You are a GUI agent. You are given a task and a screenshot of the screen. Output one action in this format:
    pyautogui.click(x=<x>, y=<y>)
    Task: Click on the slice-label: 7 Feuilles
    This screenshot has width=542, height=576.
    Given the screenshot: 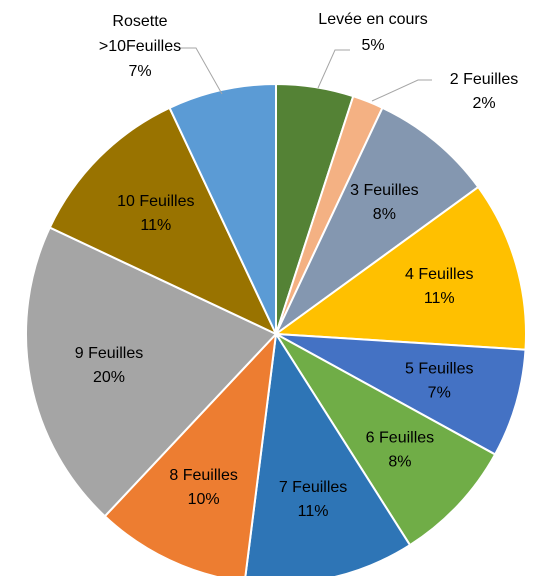 What is the action you would take?
    pyautogui.click(x=313, y=487)
    